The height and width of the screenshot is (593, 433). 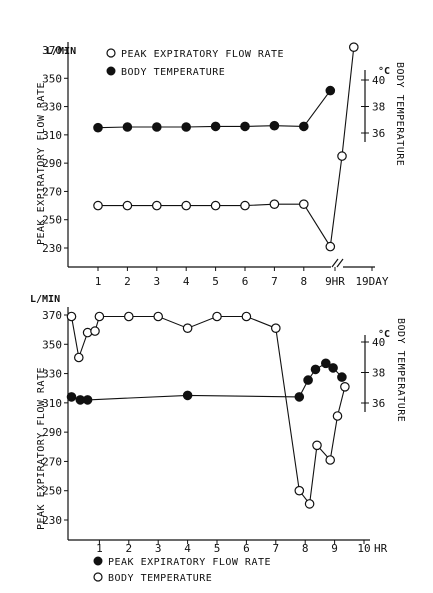 I want to click on bottom-legend-filled-marker, so click(x=98, y=561).